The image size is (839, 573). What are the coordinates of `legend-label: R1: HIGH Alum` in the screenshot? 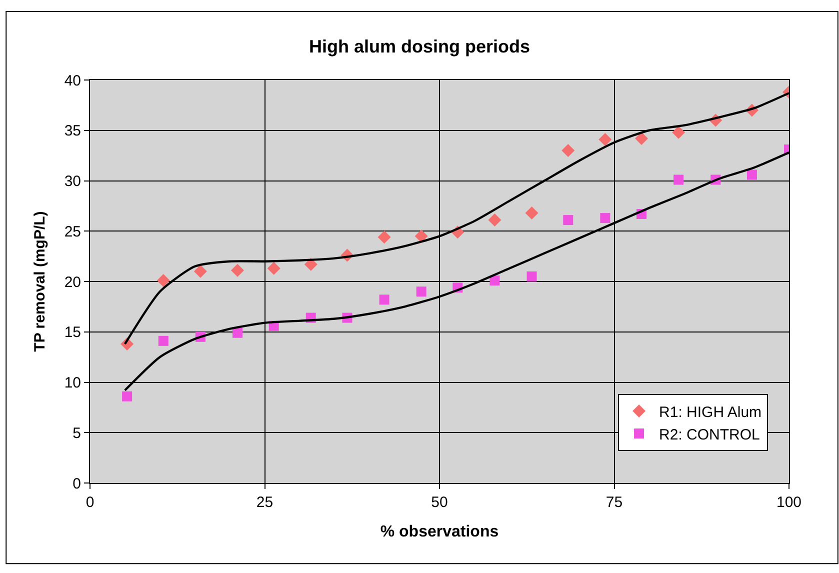 It's located at (710, 412).